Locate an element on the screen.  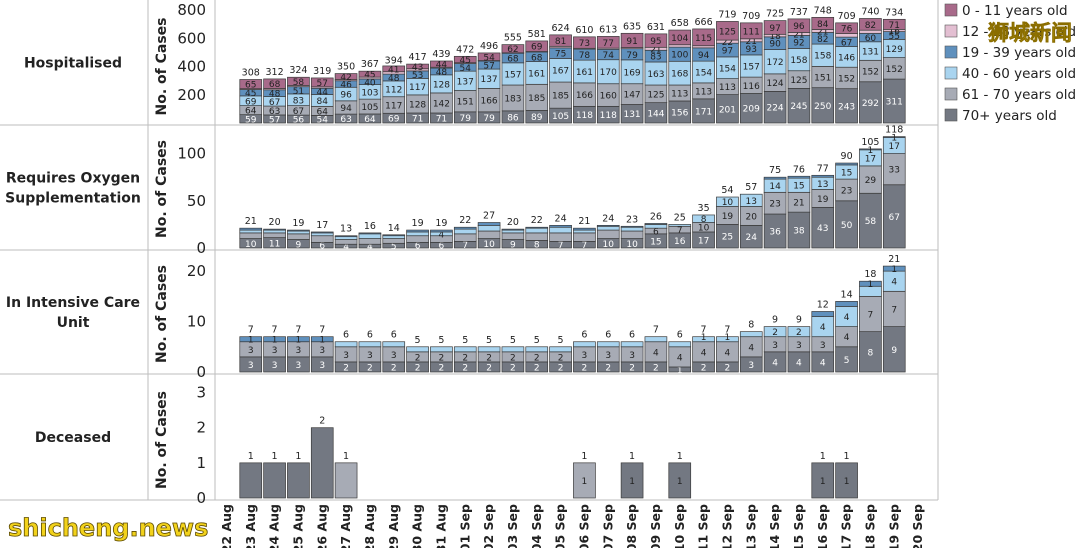
data-label: 58 is located at coordinates (871, 222).